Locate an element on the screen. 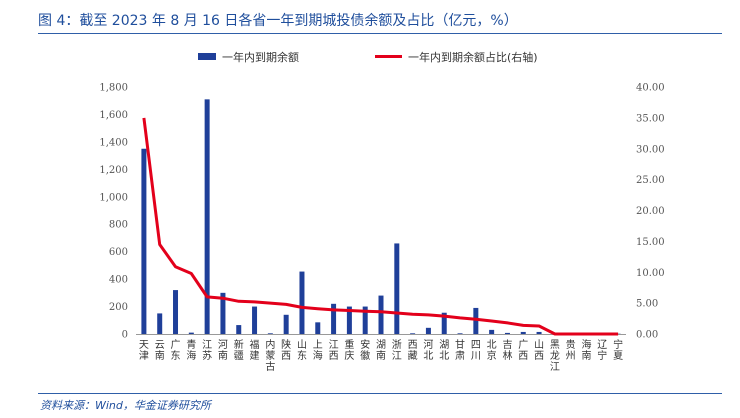 The image size is (740, 418). left-axis-tick-label: 200 is located at coordinates (118, 307).